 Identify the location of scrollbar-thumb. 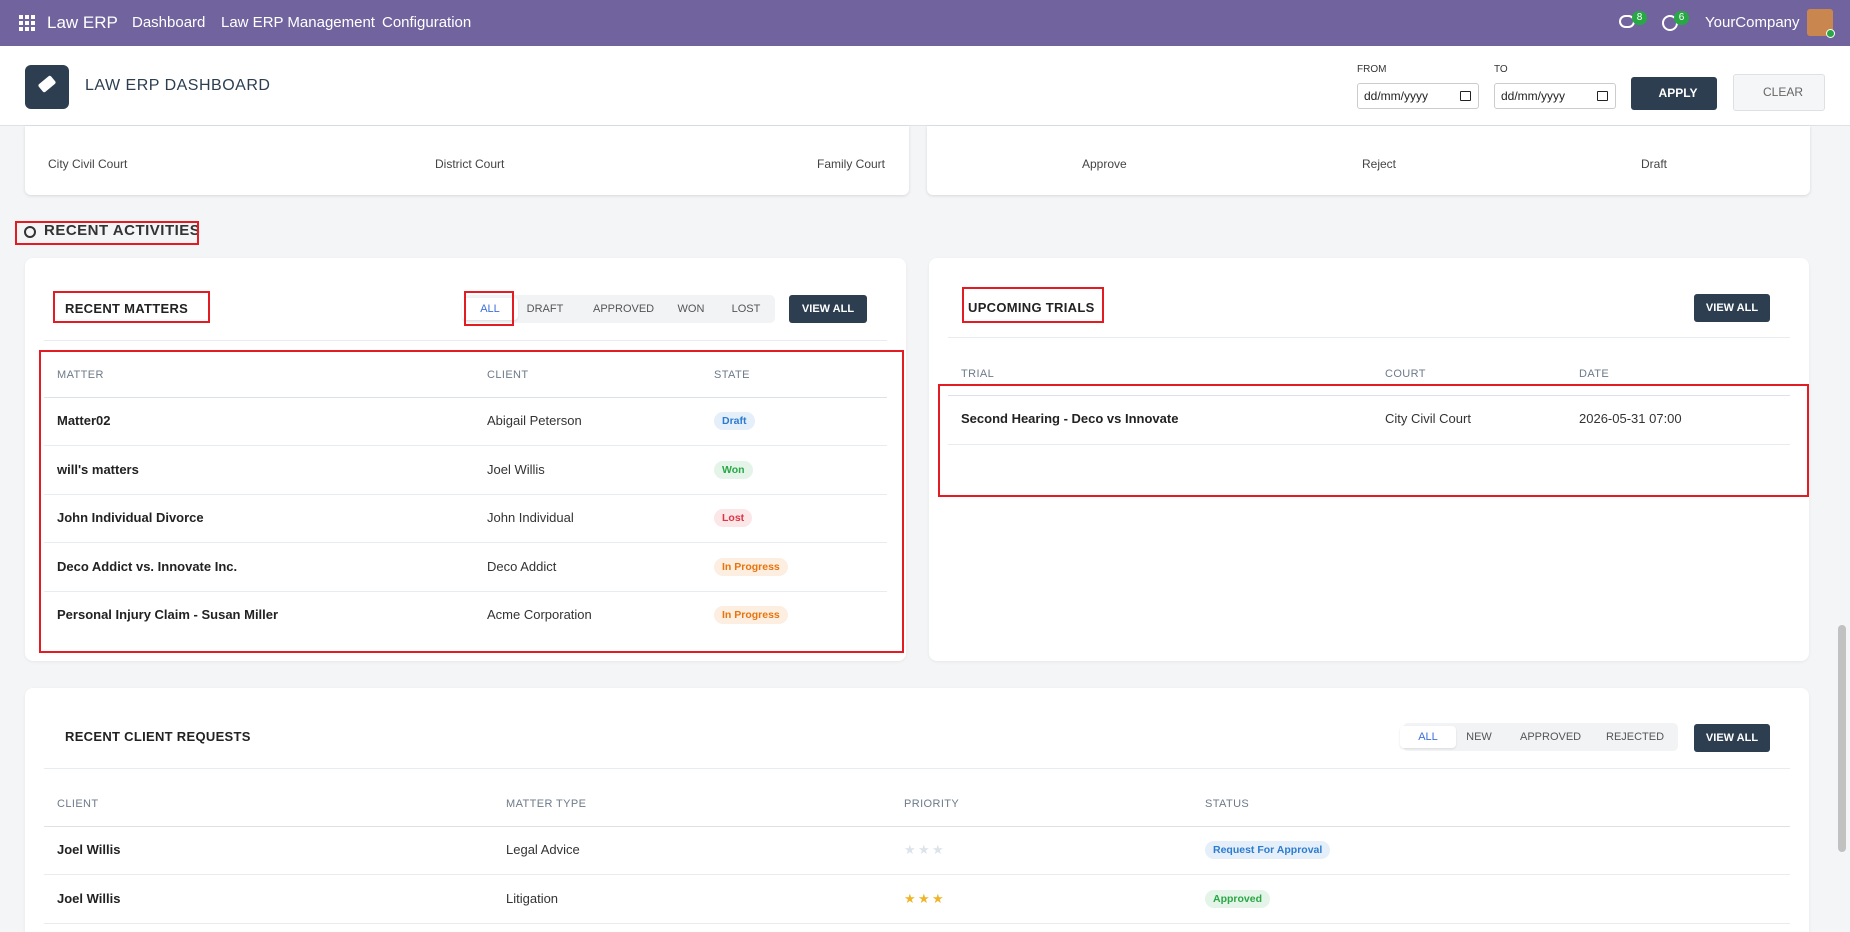
(1842, 738).